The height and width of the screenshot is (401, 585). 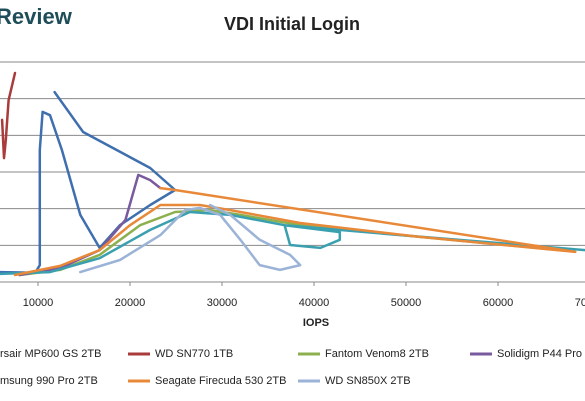 I want to click on legend-label: WD SN850X 2TB, so click(x=368, y=381).